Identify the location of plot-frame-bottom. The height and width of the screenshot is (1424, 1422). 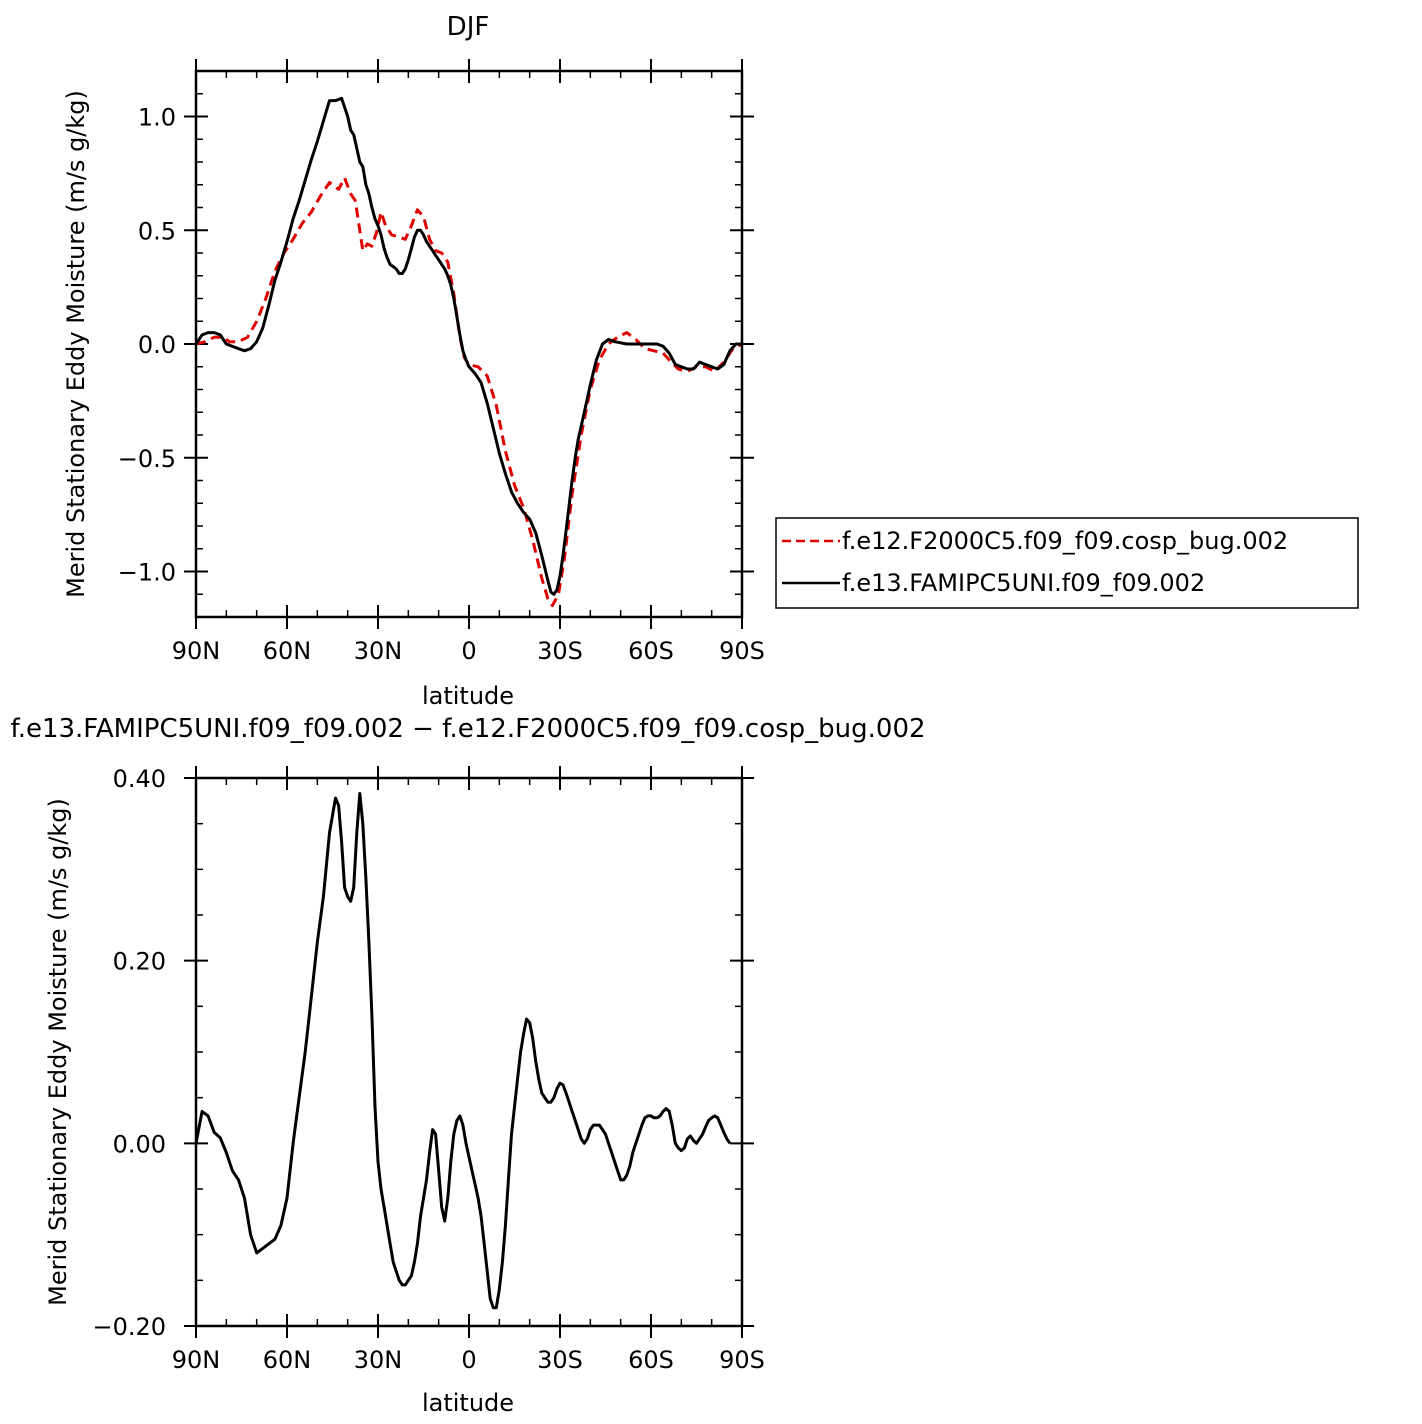
(469, 1052).